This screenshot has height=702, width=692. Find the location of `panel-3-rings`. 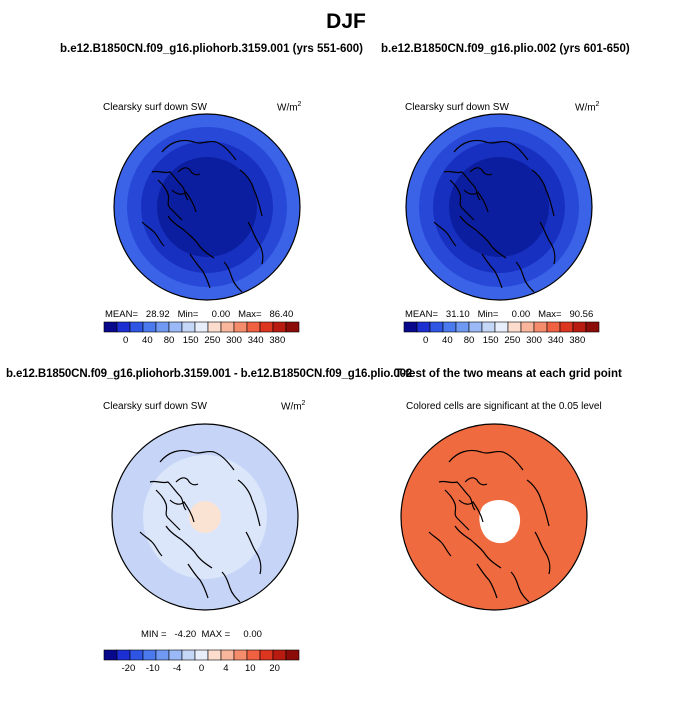

panel-3-rings is located at coordinates (205, 517).